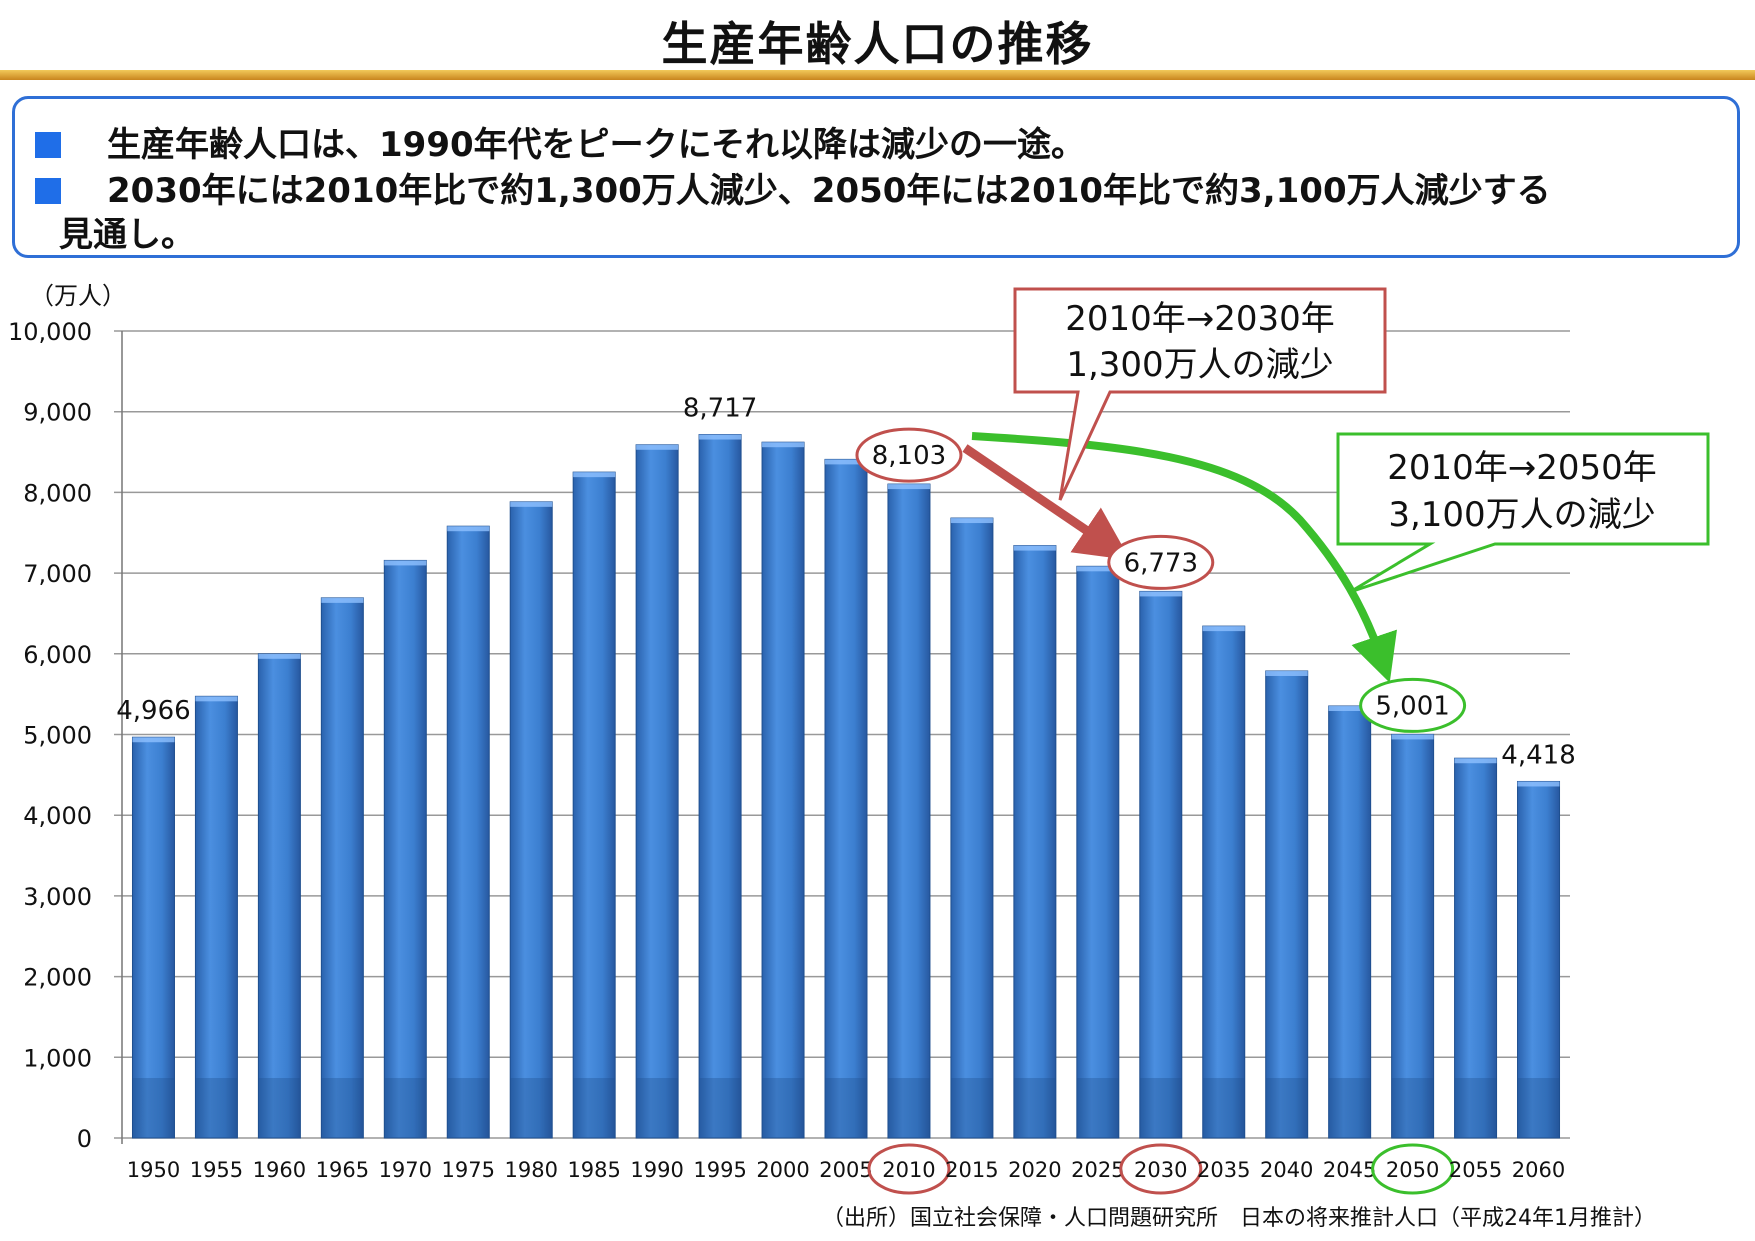 This screenshot has height=1241, width=1755. I want to click on bar-2025, so click(1098, 852).